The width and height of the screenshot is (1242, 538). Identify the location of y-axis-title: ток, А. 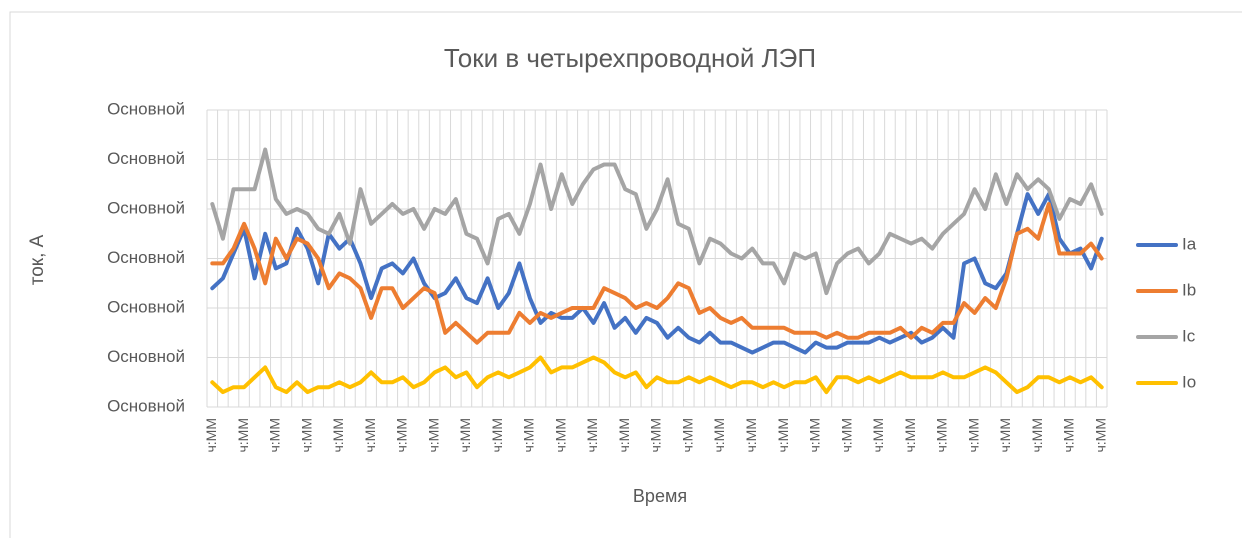
(37, 259).